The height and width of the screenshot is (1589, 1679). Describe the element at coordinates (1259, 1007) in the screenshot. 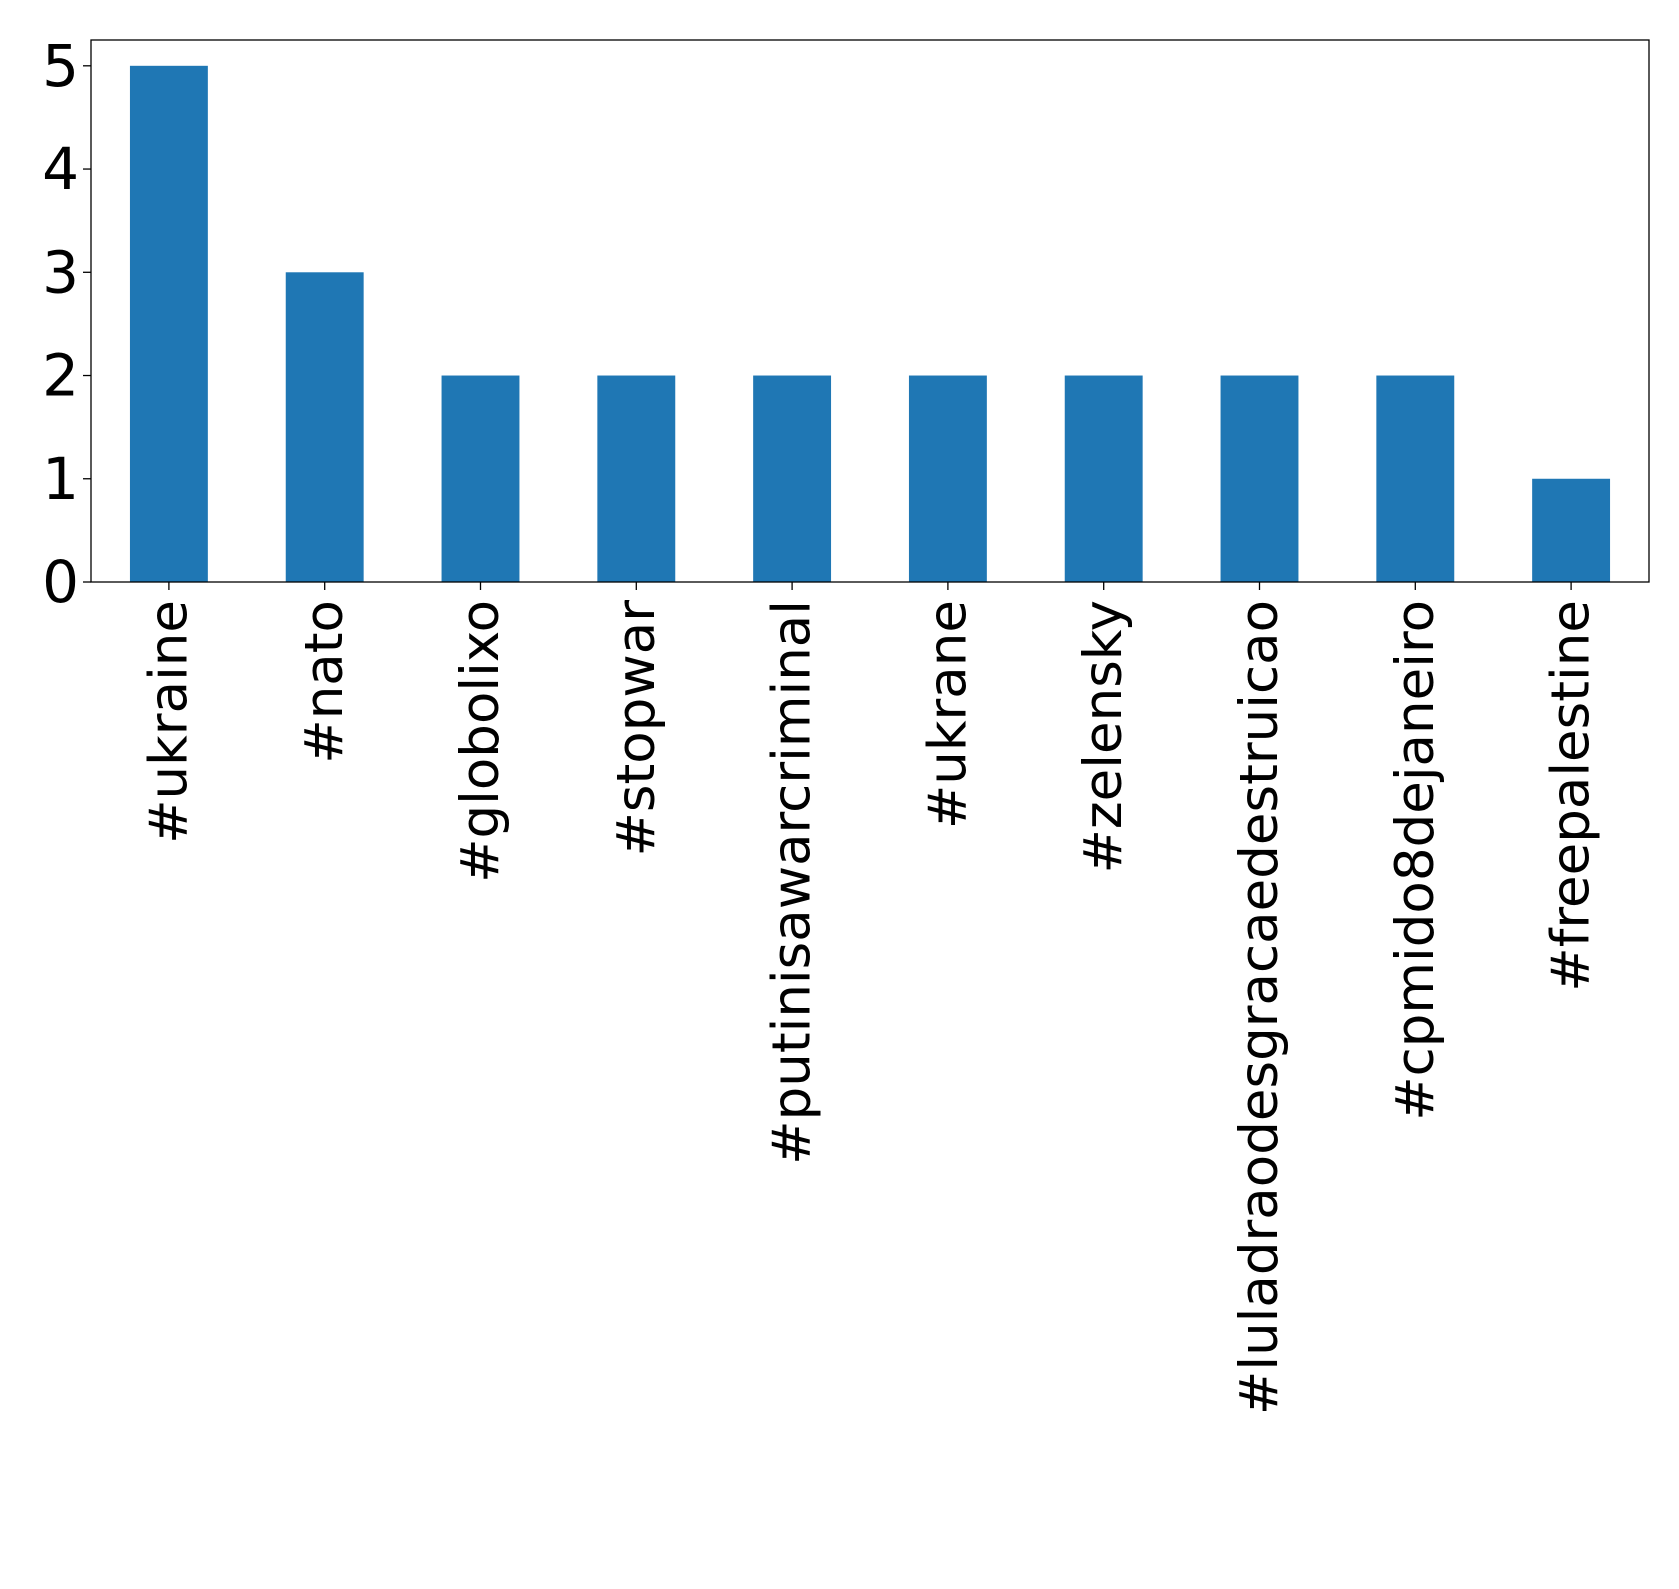

I see `x-tick-label: #luladraodesgracaedestruicao` at that location.